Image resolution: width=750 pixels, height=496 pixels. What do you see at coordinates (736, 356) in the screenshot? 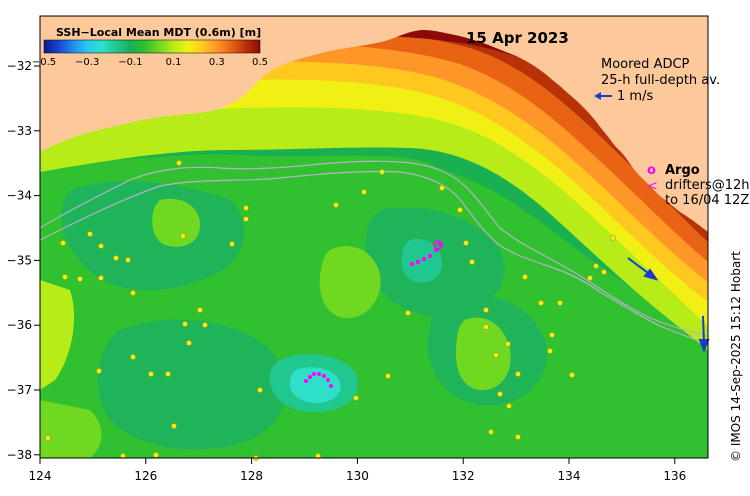
I see `imos-credit: © IMOS 14-Sep-2025 15:12 Hobart` at bounding box center [736, 356].